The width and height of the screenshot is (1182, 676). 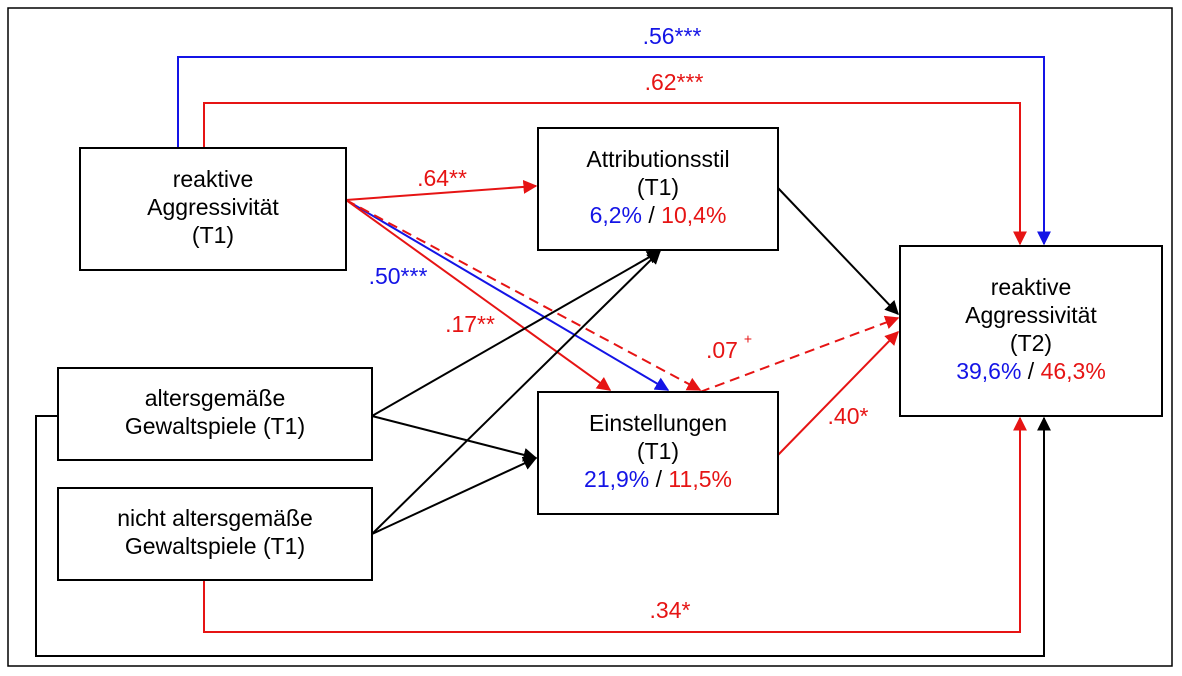 What do you see at coordinates (616, 479) in the screenshot?
I see `share: 21,9%` at bounding box center [616, 479].